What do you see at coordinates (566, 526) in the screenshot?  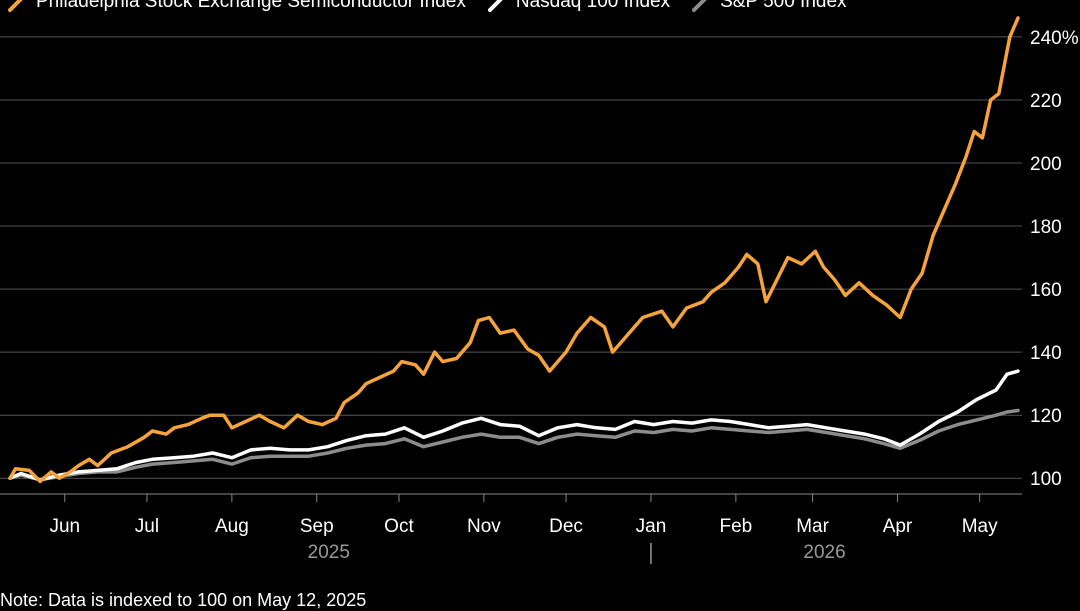 I see `x-tick-label: Dec` at bounding box center [566, 526].